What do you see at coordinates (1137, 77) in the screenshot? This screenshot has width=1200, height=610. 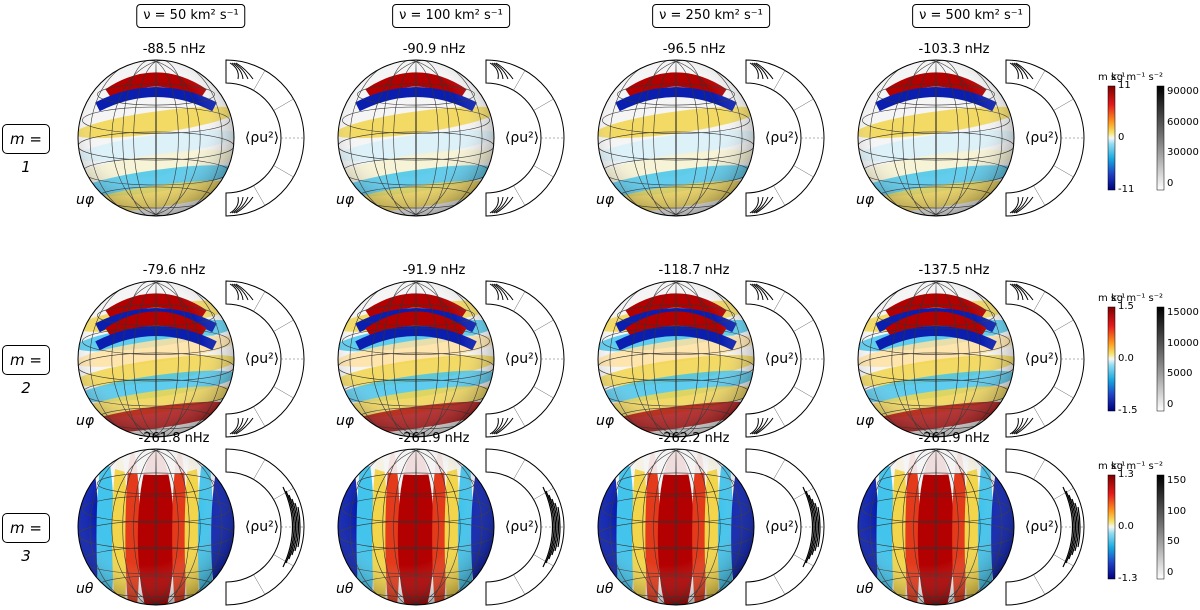 I see `density-colorbar-unit: kg m⁻¹ s⁻²` at bounding box center [1137, 77].